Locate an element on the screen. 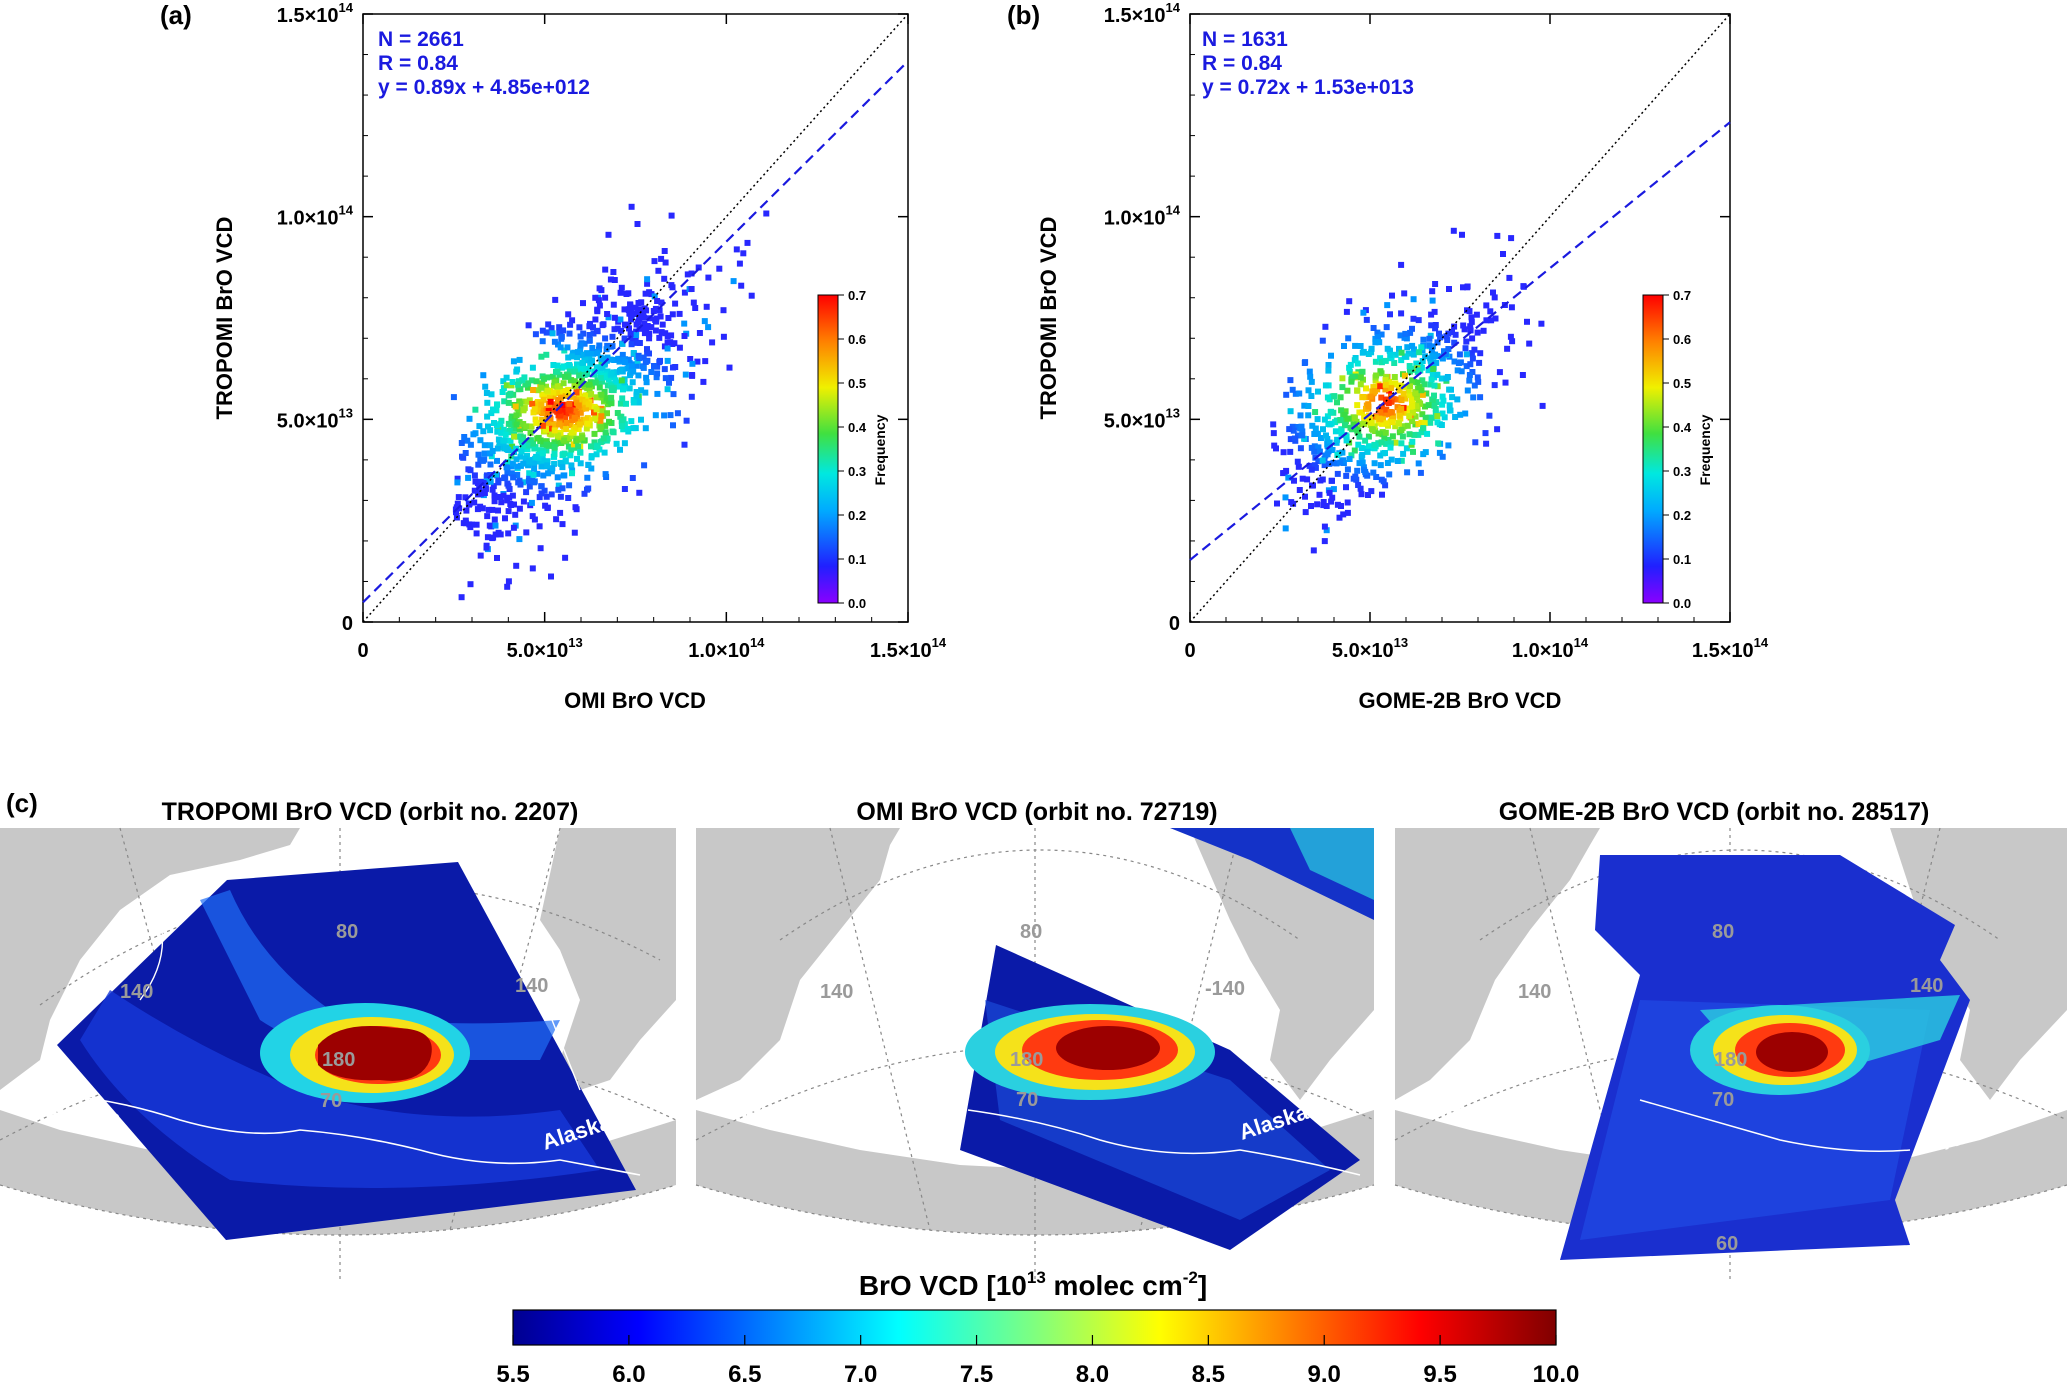  land-mass-omi is located at coordinates (798, 964).